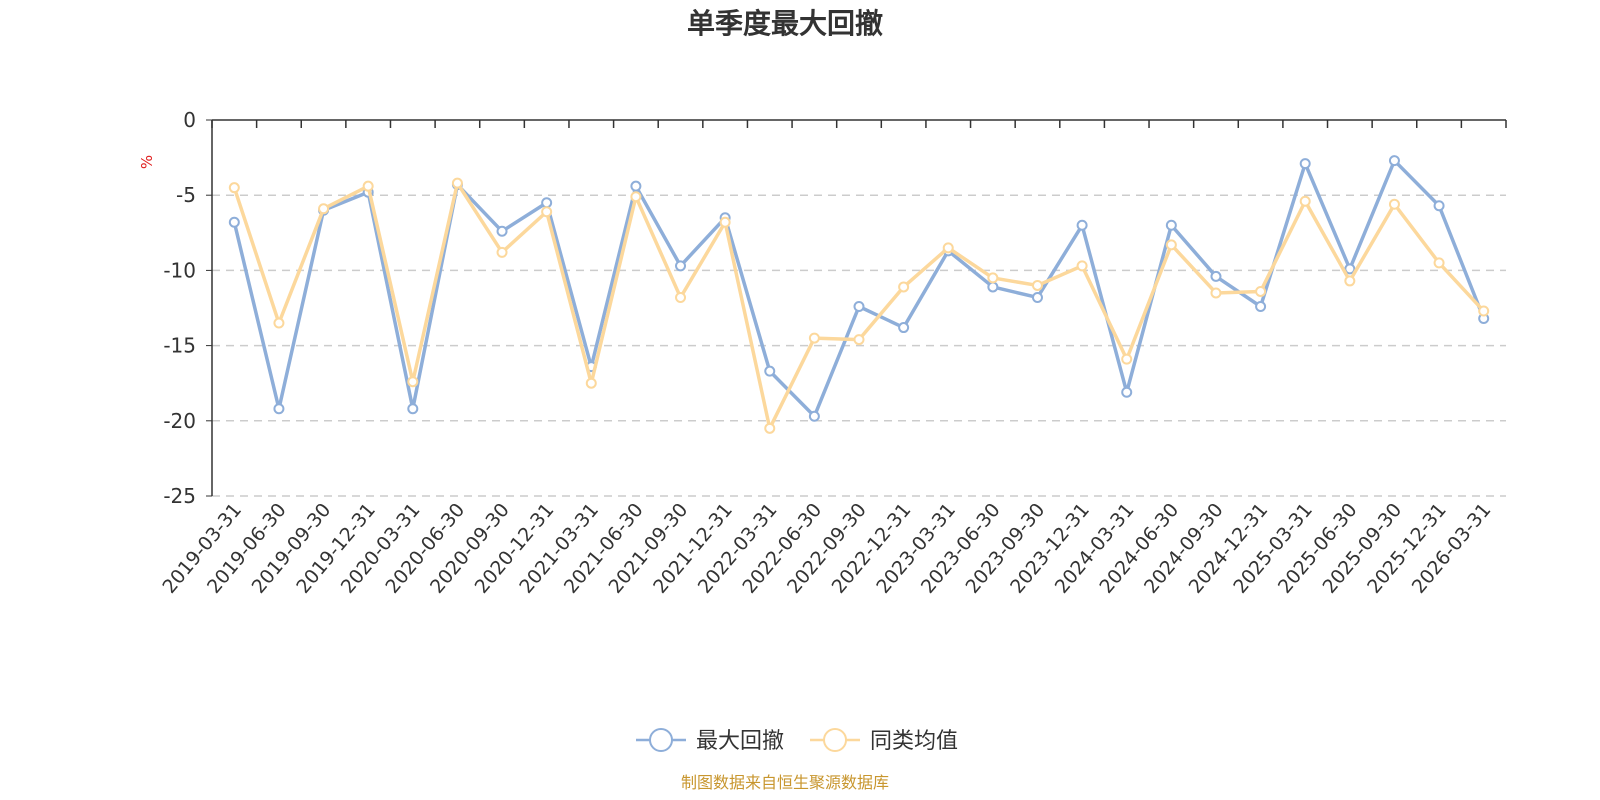  I want to click on y-tick-label: 0, so click(189, 120).